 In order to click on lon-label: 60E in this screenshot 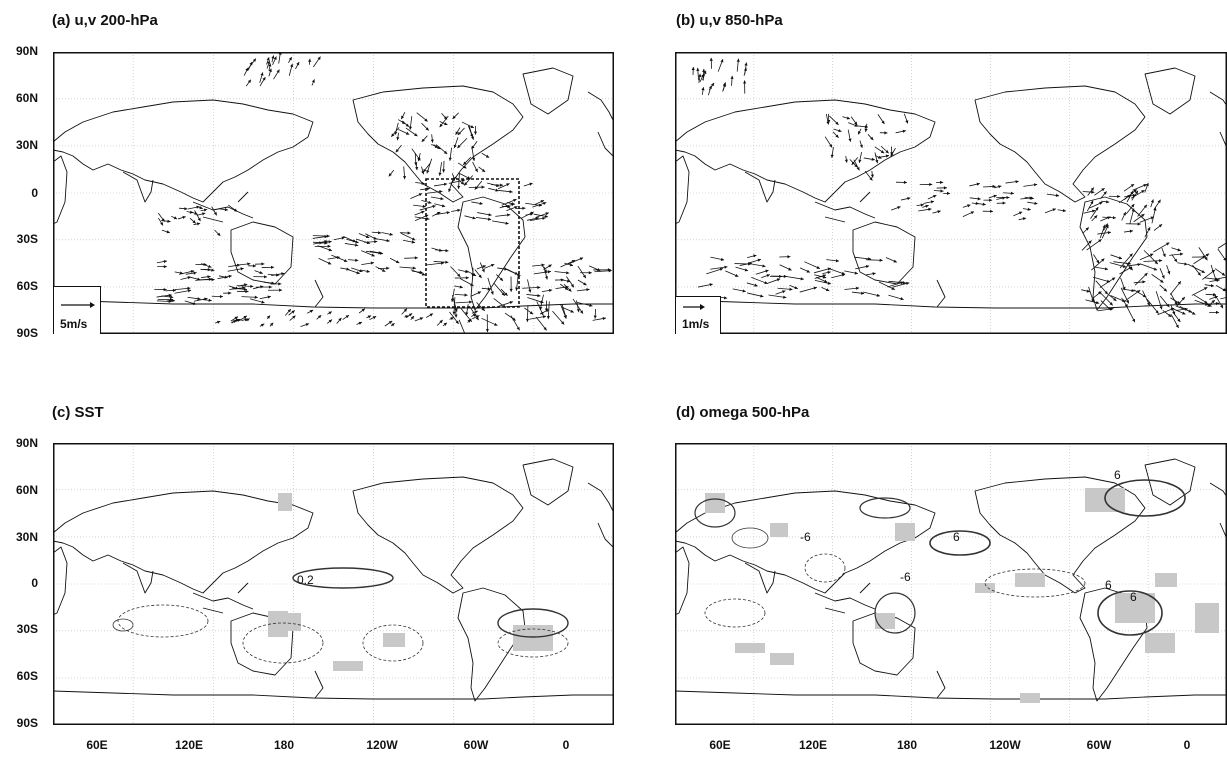, I will do `click(720, 745)`.